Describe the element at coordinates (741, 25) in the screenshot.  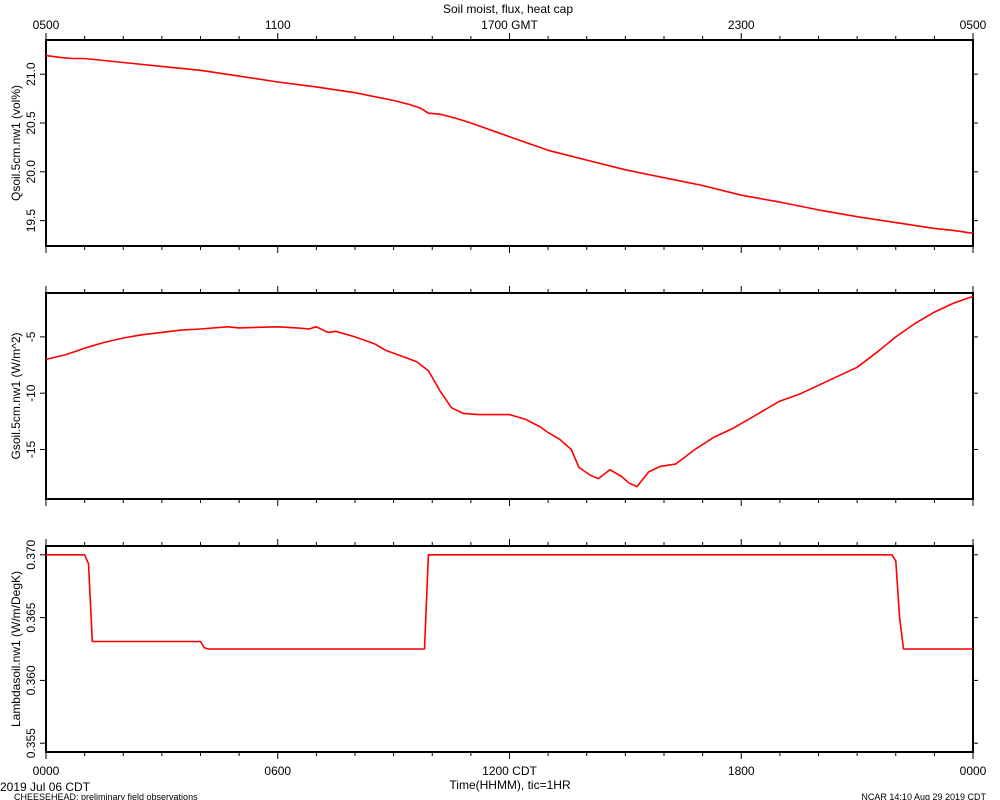
I see `top-tick-label: 2300` at that location.